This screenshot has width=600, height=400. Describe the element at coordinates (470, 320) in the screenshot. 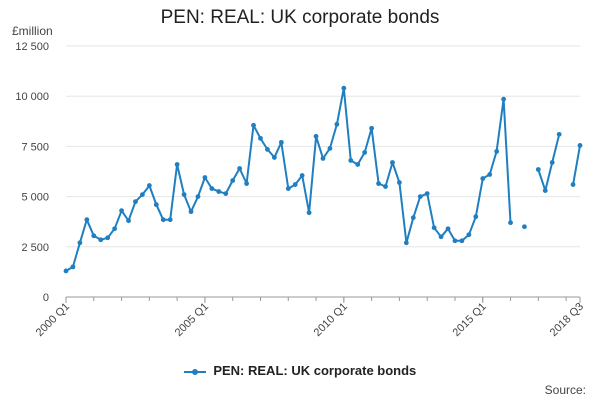

I see `x-tick-label: 2015 Q1` at that location.